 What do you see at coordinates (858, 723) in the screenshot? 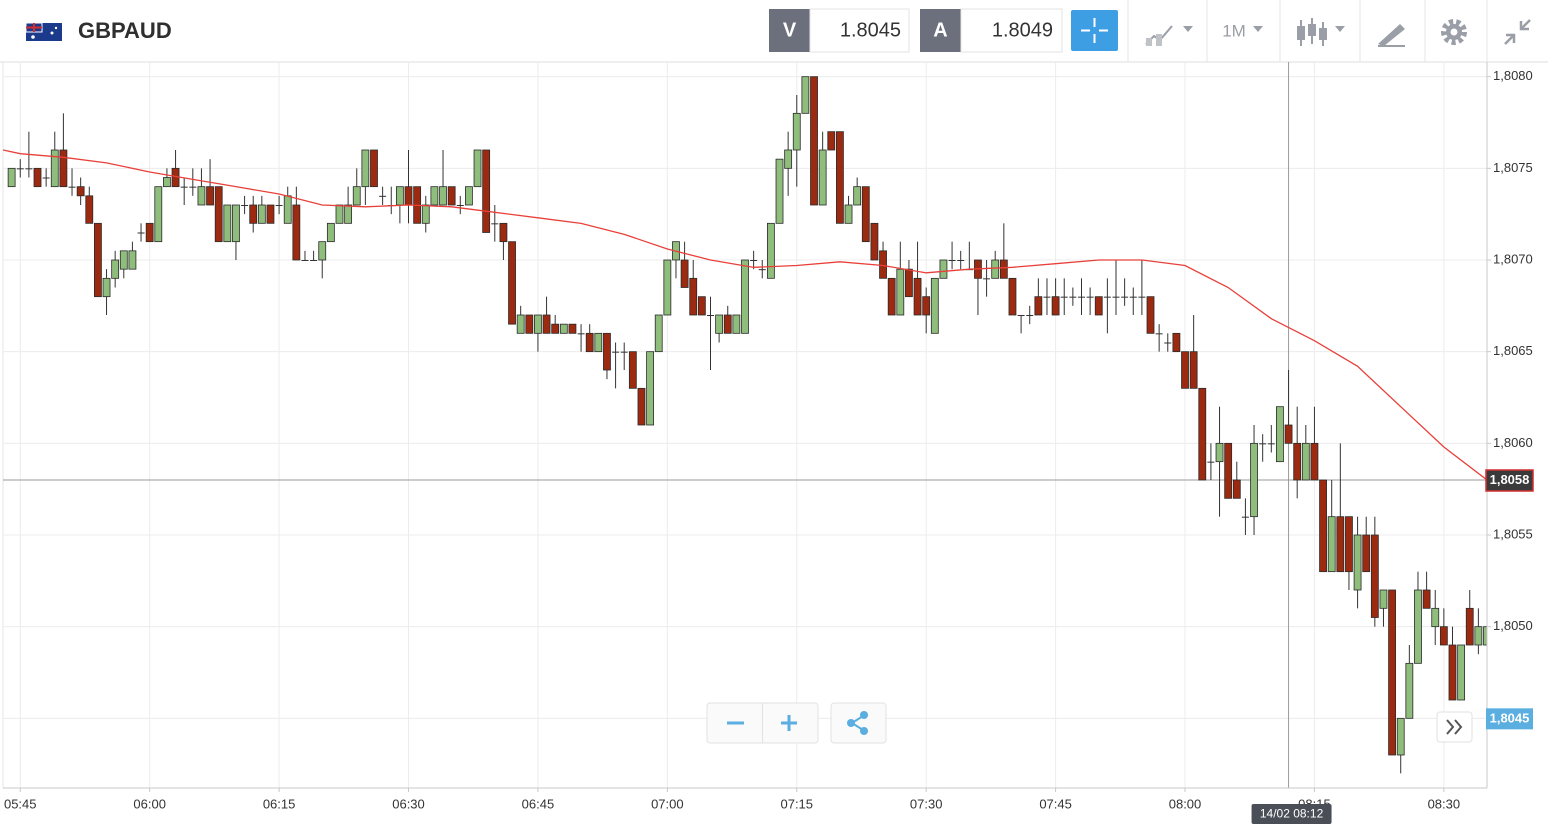
I see `share-button` at bounding box center [858, 723].